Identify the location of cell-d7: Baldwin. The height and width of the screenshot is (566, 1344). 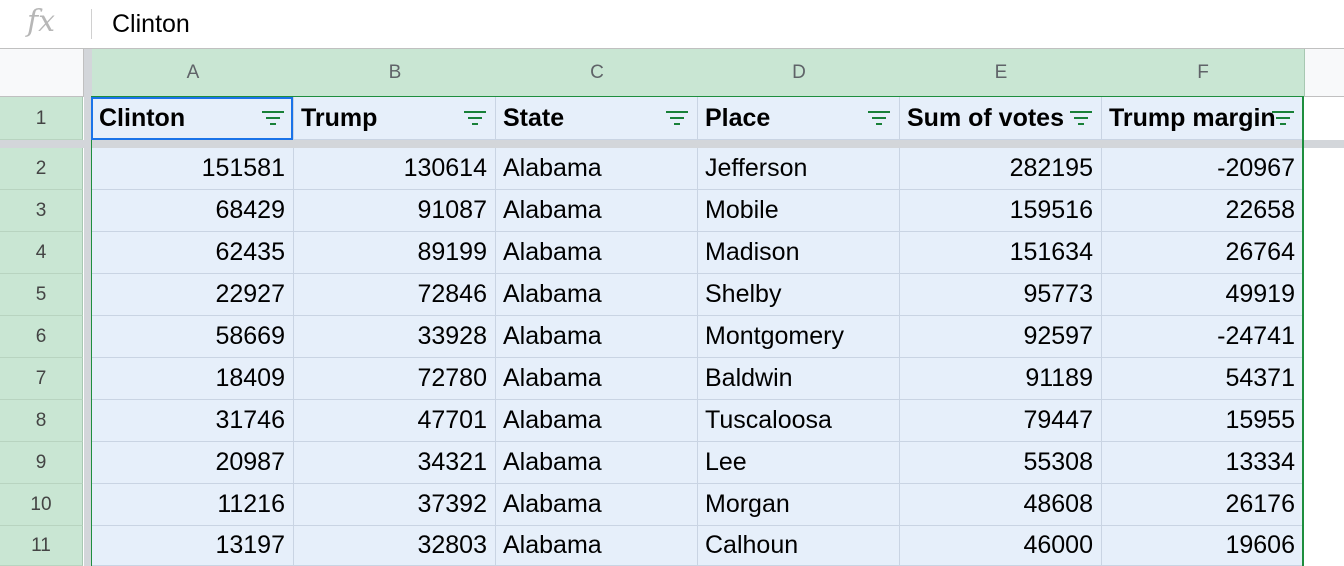
(799, 379).